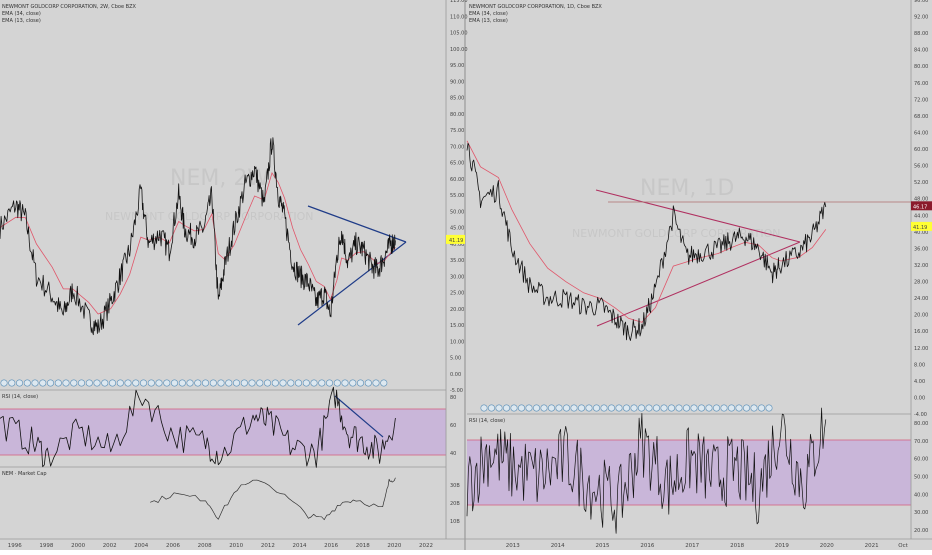 This screenshot has height=555, width=932. I want to click on right-ema34-label: EMA (34, close), so click(488, 14).